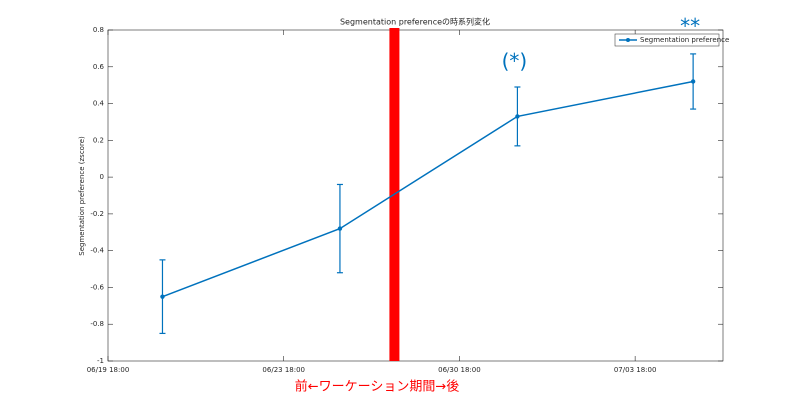 This screenshot has width=800, height=407. Describe the element at coordinates (97, 287) in the screenshot. I see `y-tick-label: -0.6` at that location.